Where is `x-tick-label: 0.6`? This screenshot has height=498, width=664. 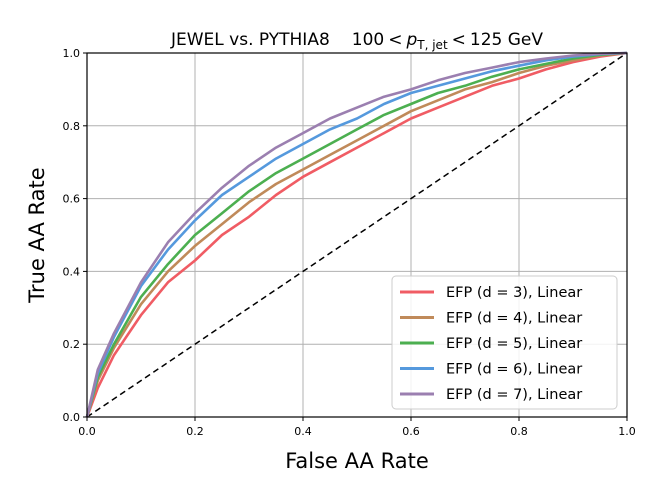 x-tick-label: 0.6 is located at coordinates (411, 431).